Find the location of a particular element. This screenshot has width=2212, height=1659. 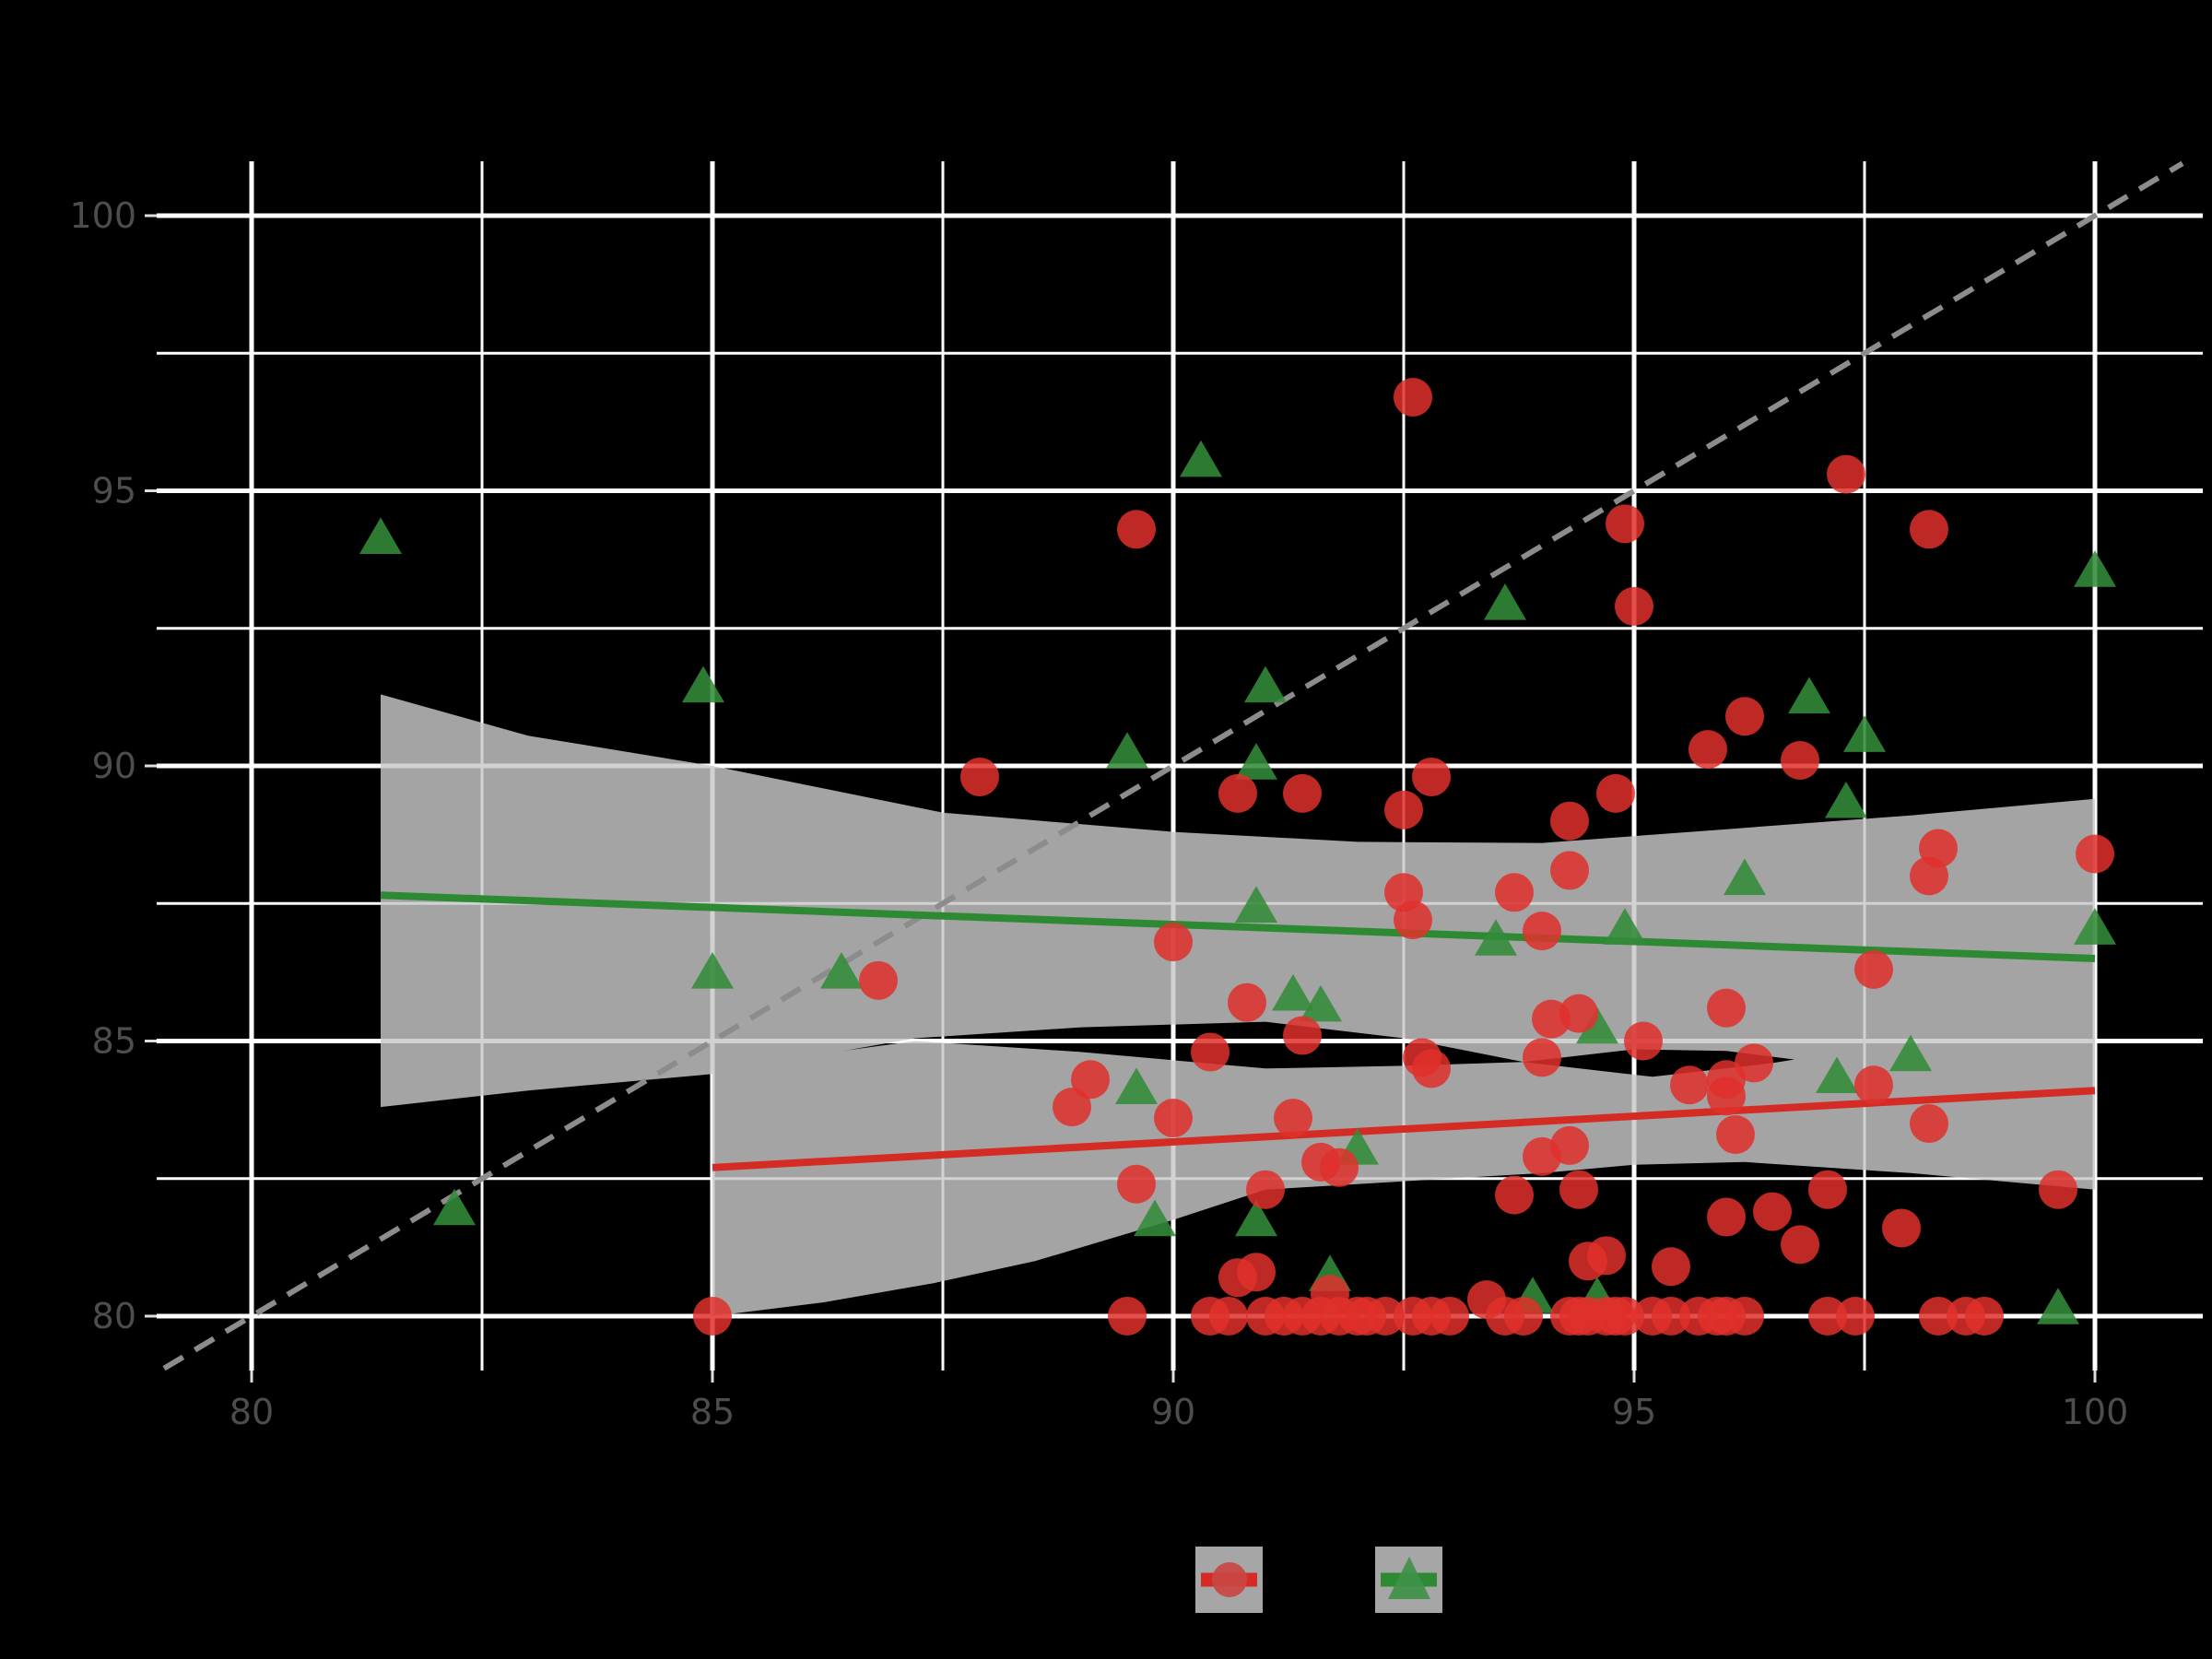

x-tick-label: 95 is located at coordinates (1634, 1412).